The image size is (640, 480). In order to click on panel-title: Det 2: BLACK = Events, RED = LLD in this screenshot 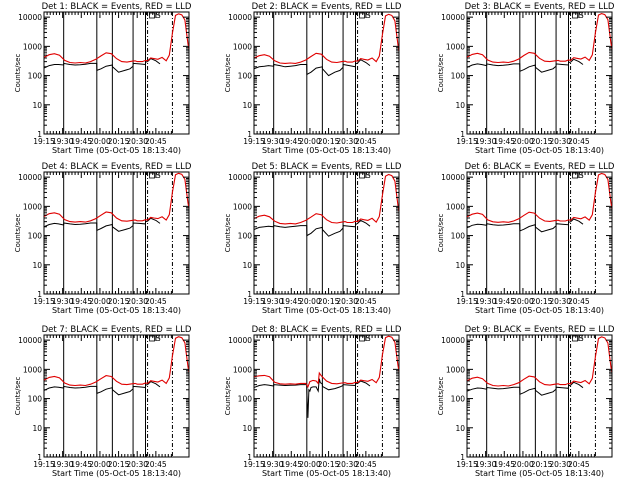, I will do `click(327, 7)`.